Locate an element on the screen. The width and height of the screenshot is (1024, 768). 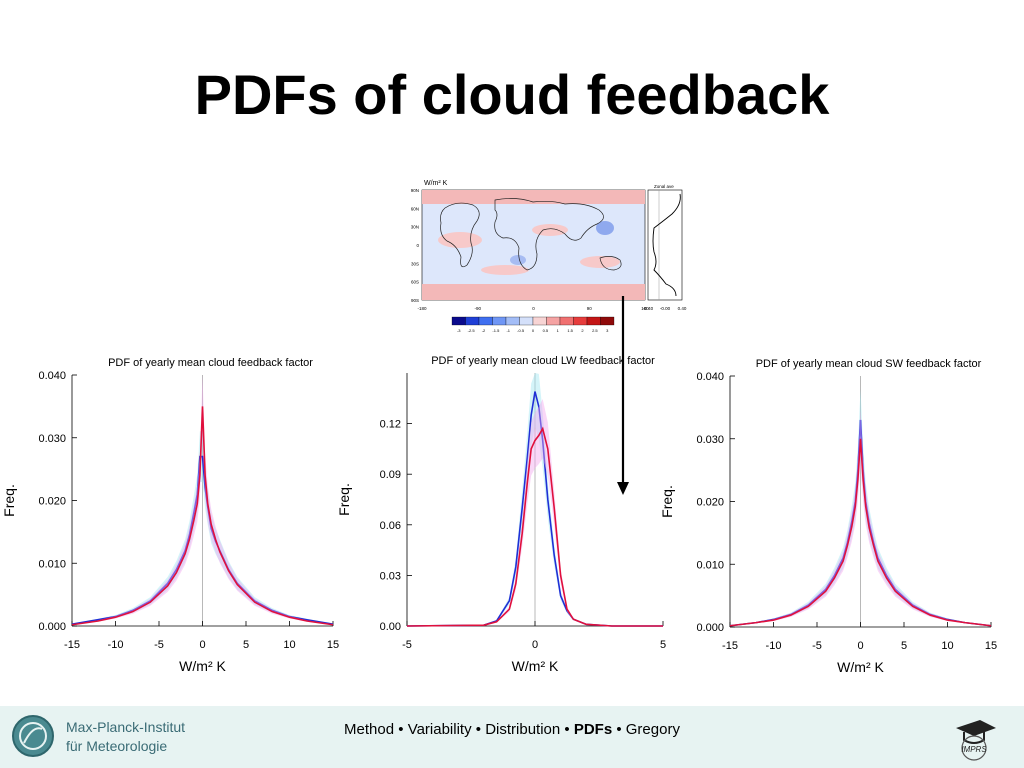
nav-item-distribution: Distribution is located at coordinates (523, 729).